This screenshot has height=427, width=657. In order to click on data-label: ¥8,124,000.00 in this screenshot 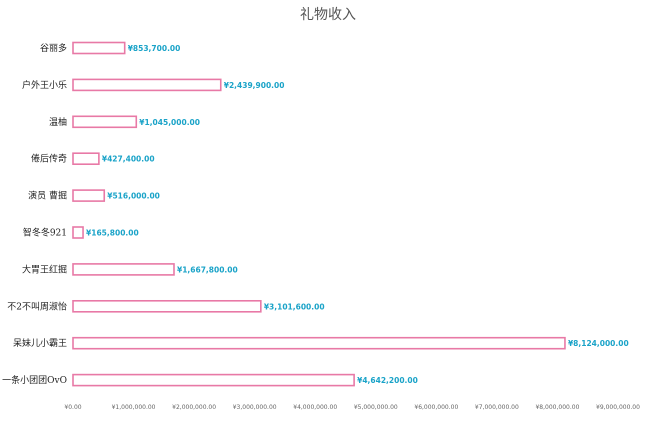, I will do `click(598, 343)`.